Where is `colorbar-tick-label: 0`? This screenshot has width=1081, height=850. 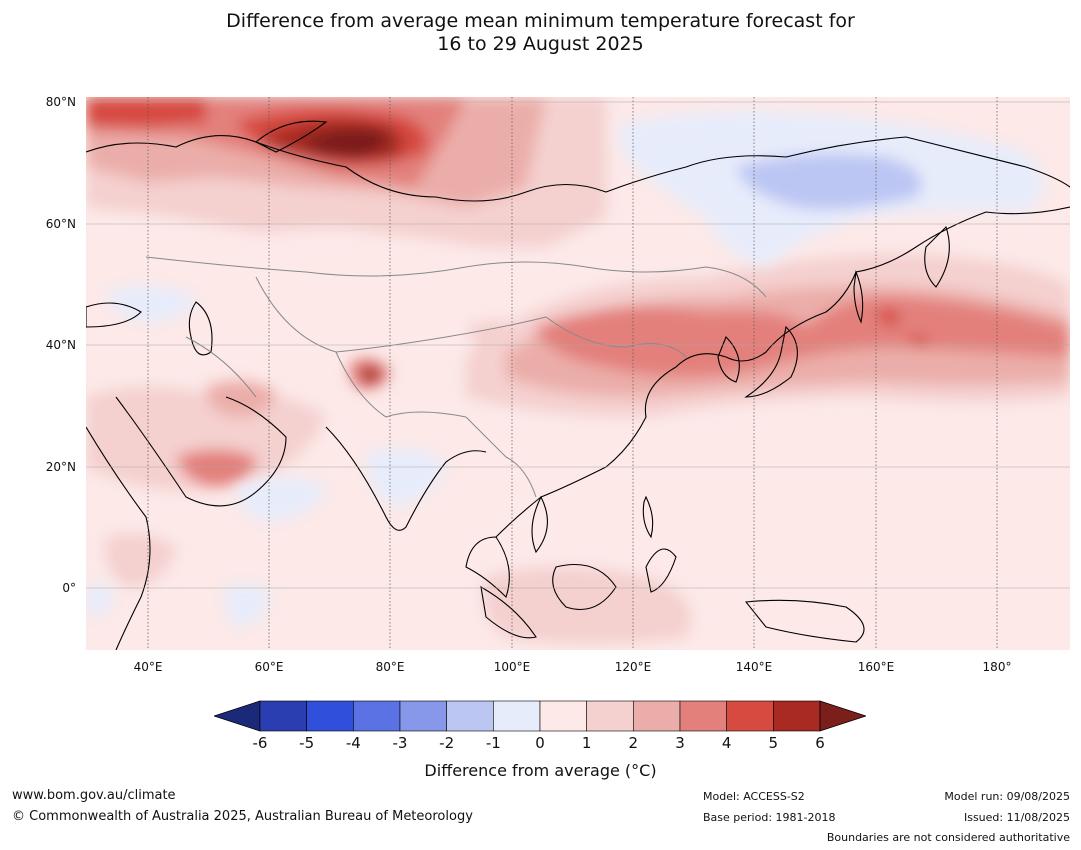 colorbar-tick-label: 0 is located at coordinates (540, 743).